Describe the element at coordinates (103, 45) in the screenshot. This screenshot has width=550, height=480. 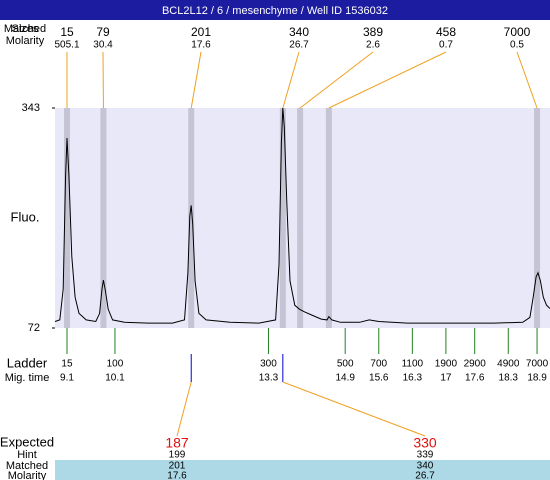
I see `peak-molarity: 30.4` at that location.